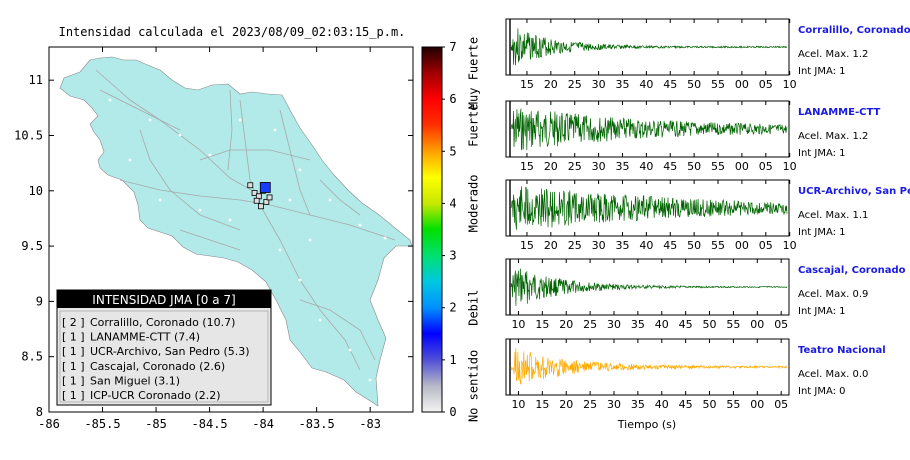 This screenshot has height=460, width=910. I want to click on colorbar-tick-label: 0, so click(452, 412).